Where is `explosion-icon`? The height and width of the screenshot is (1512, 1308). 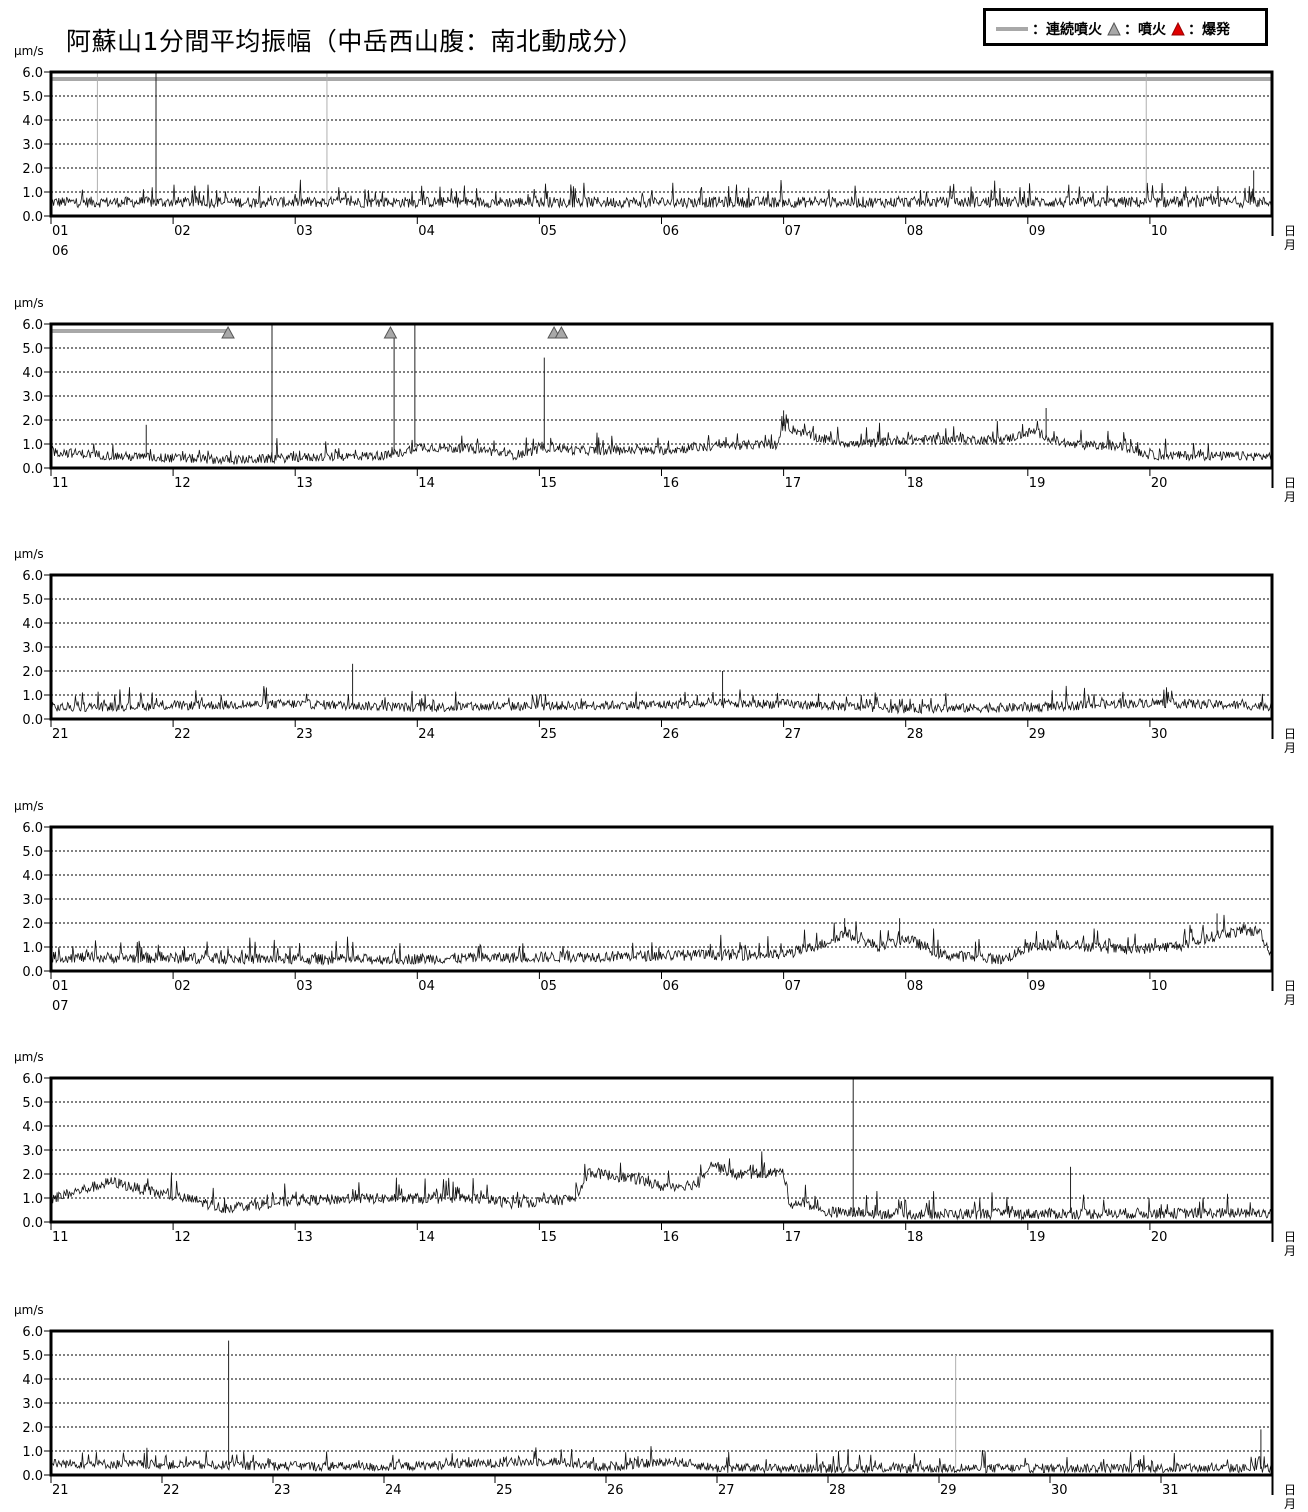 explosion-icon is located at coordinates (1178, 29).